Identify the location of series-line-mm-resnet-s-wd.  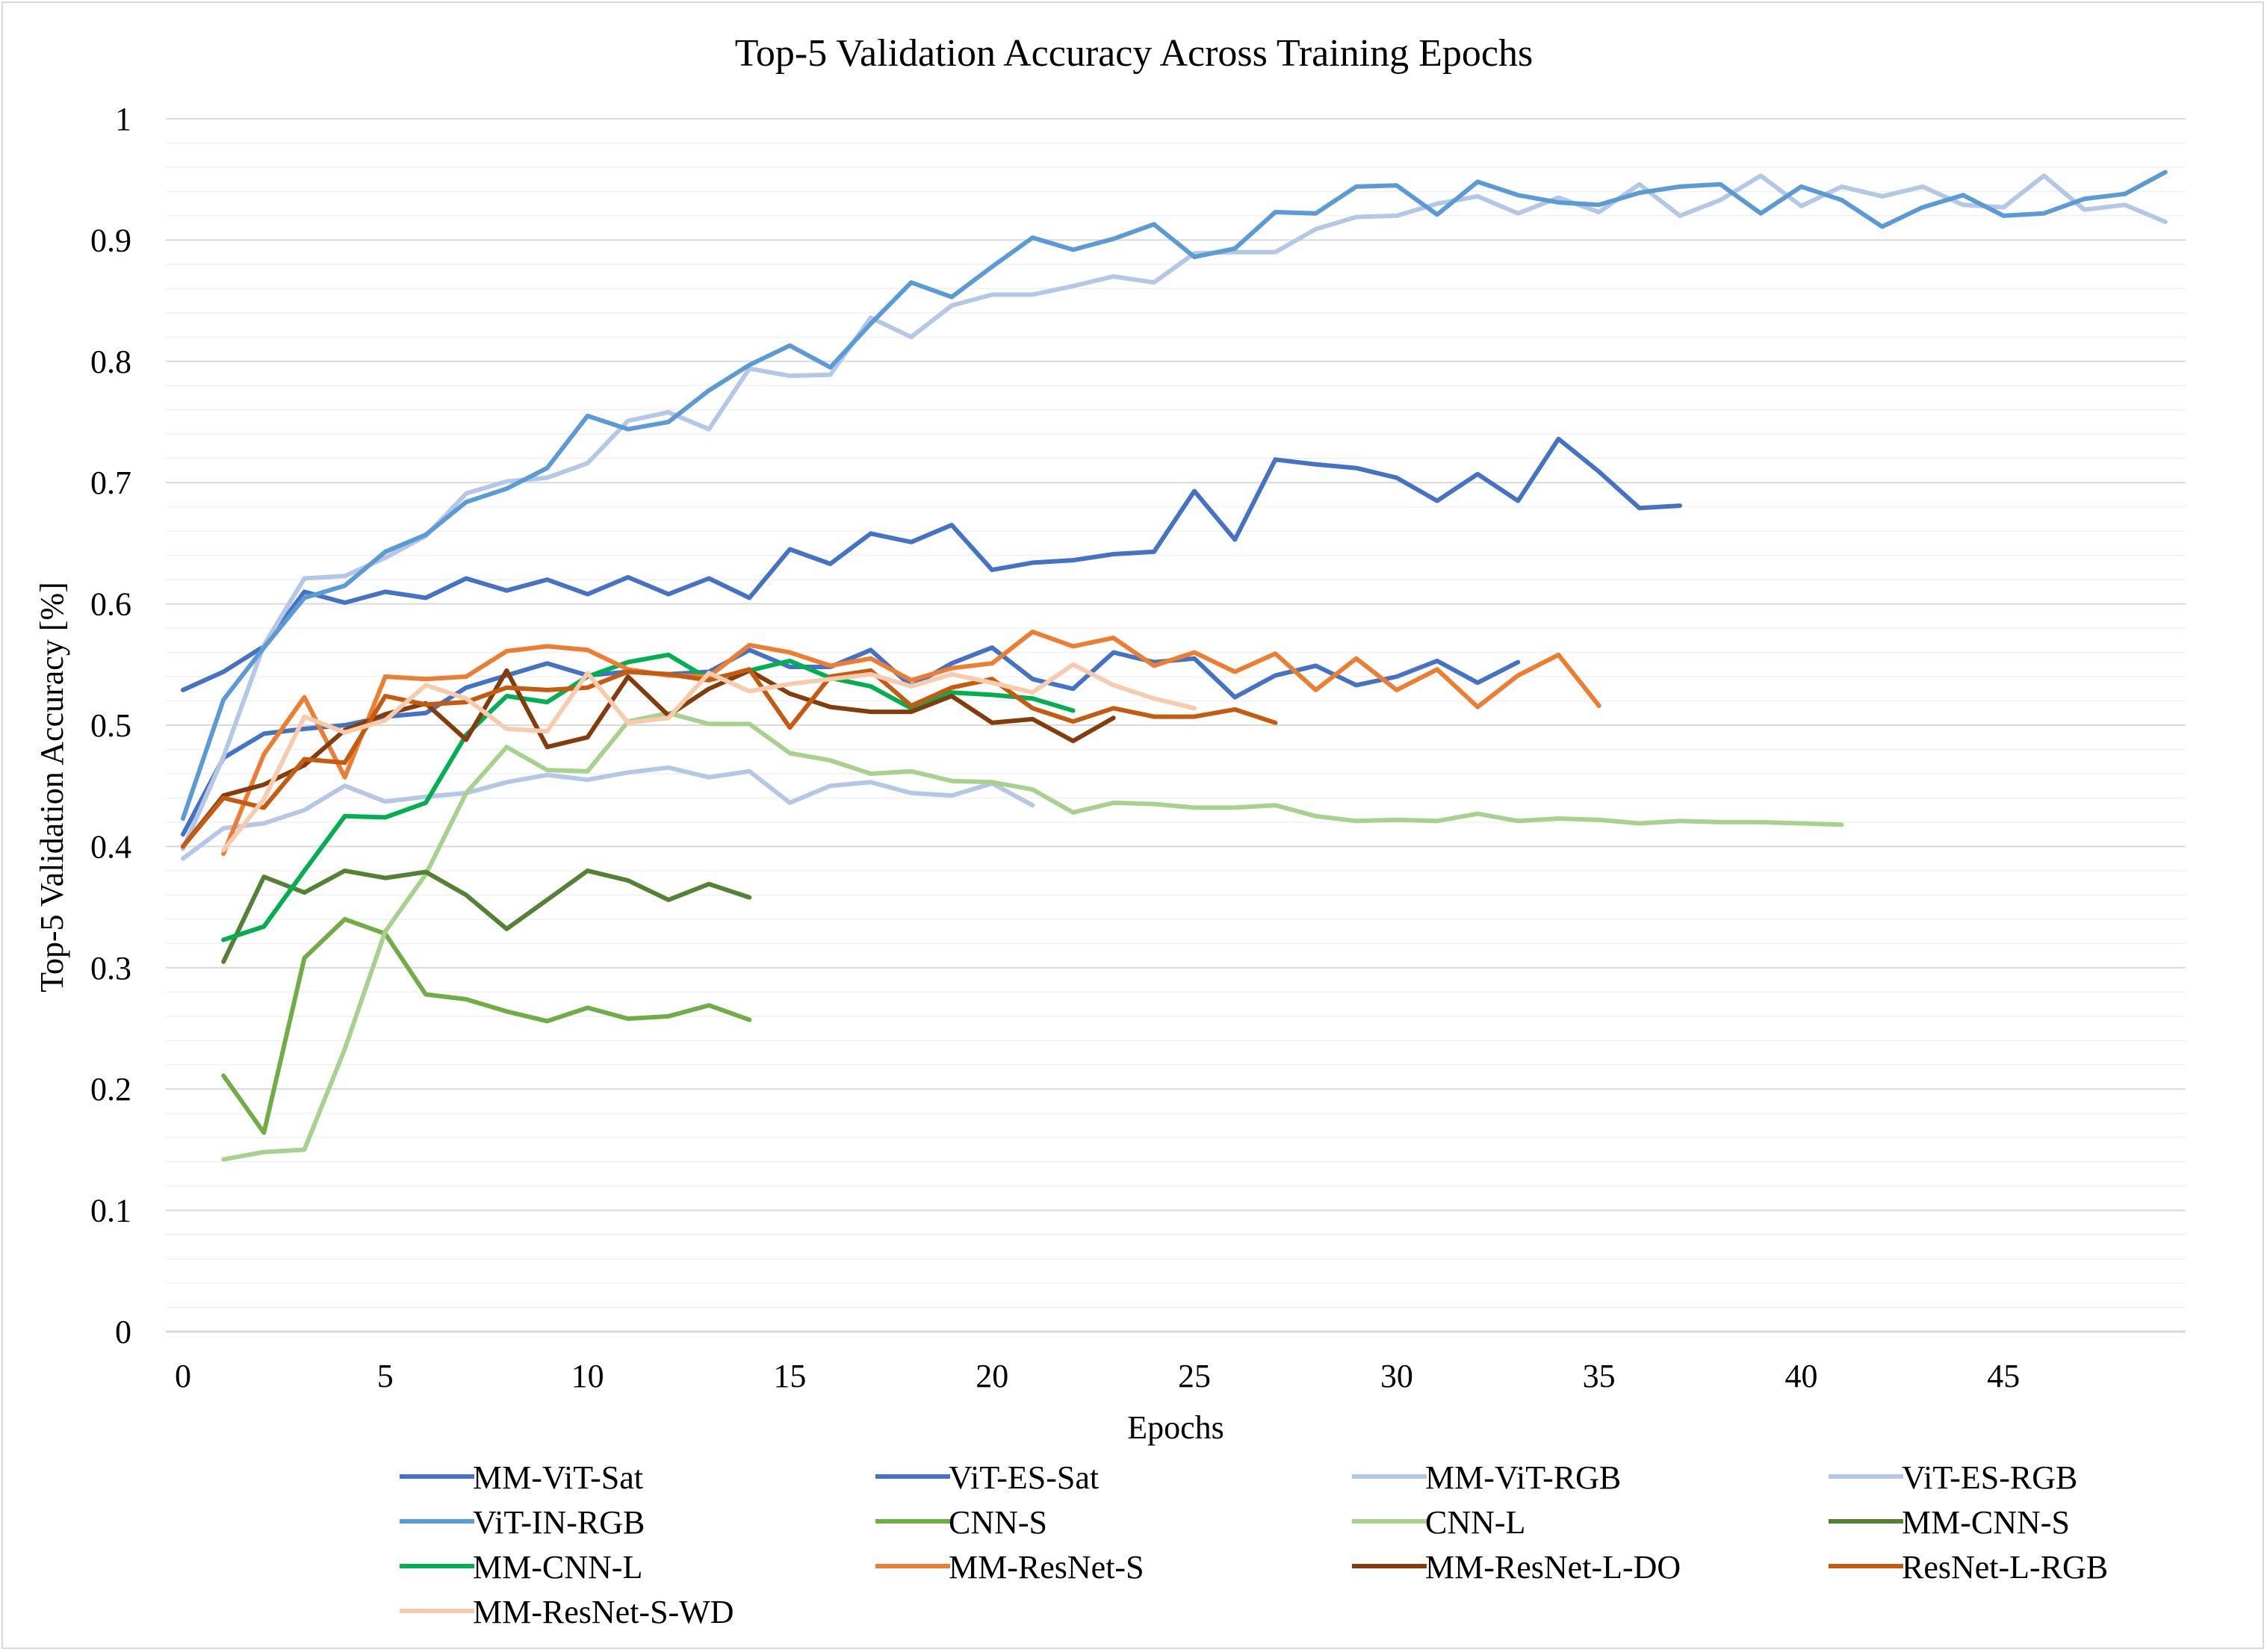
(709, 757).